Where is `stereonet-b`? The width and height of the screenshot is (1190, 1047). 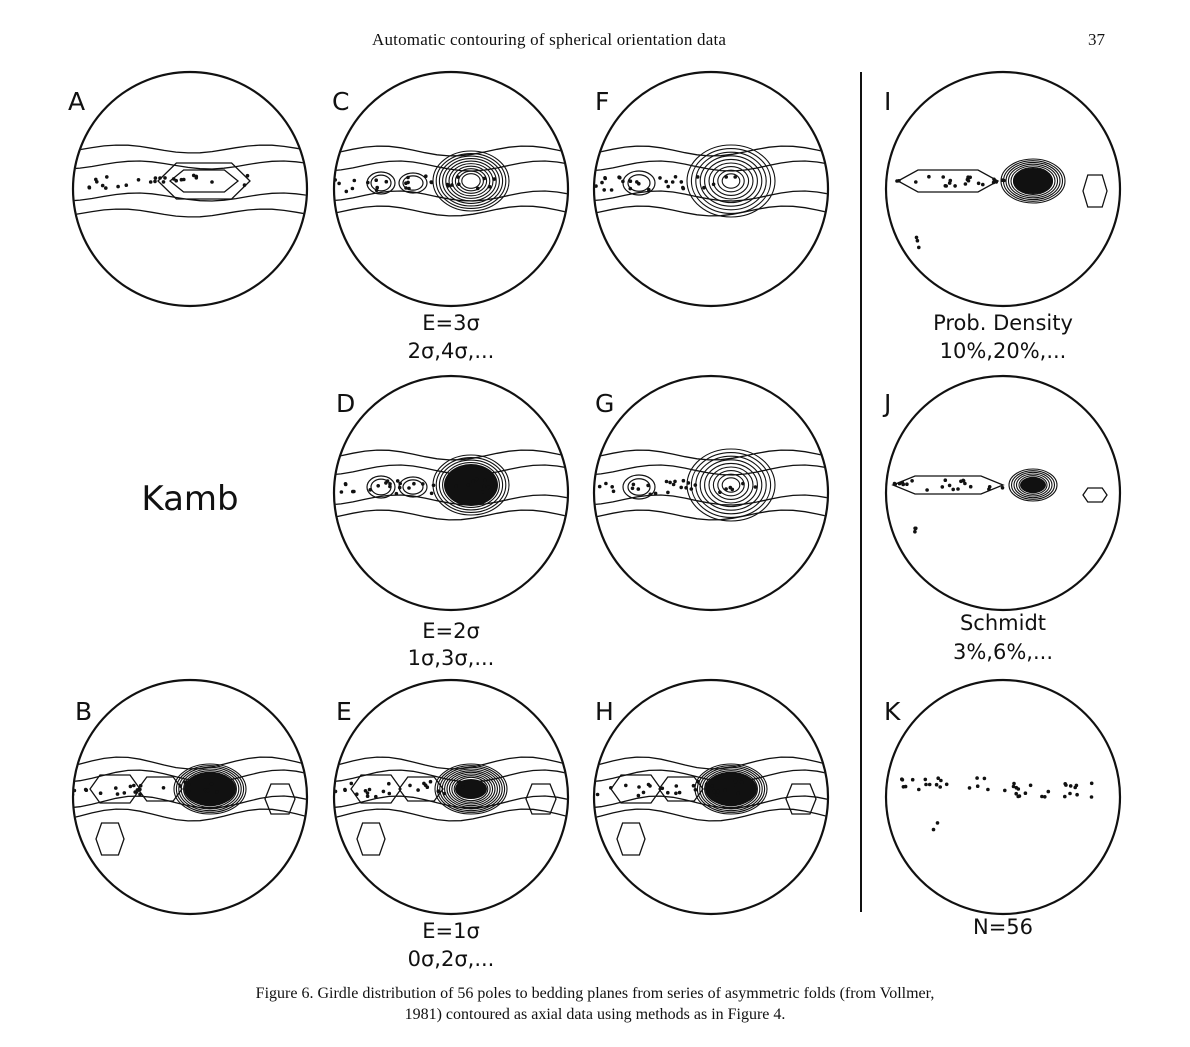 stereonet-b is located at coordinates (190, 797).